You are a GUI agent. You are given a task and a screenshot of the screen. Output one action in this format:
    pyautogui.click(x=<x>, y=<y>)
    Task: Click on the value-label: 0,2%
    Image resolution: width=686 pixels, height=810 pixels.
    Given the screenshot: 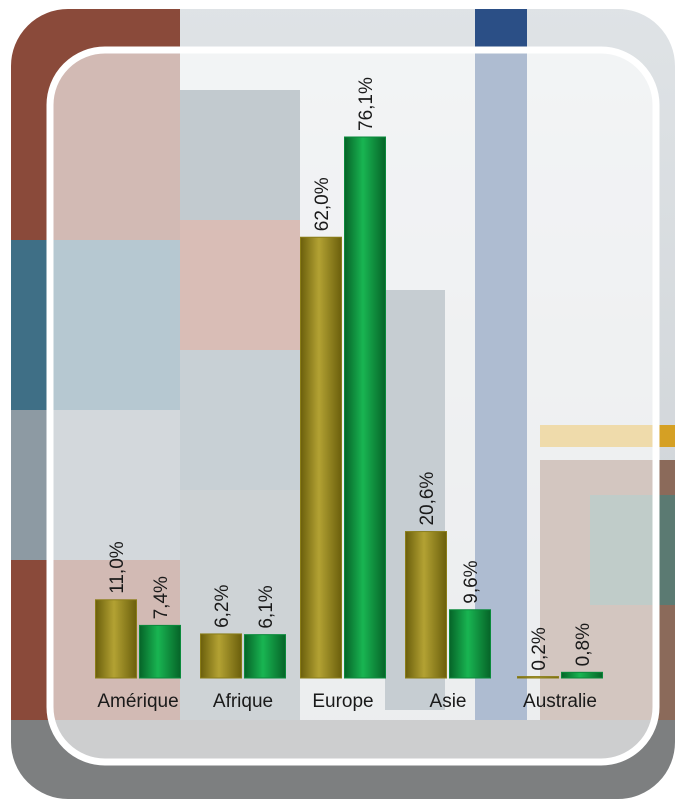 What is the action you would take?
    pyautogui.click(x=539, y=648)
    